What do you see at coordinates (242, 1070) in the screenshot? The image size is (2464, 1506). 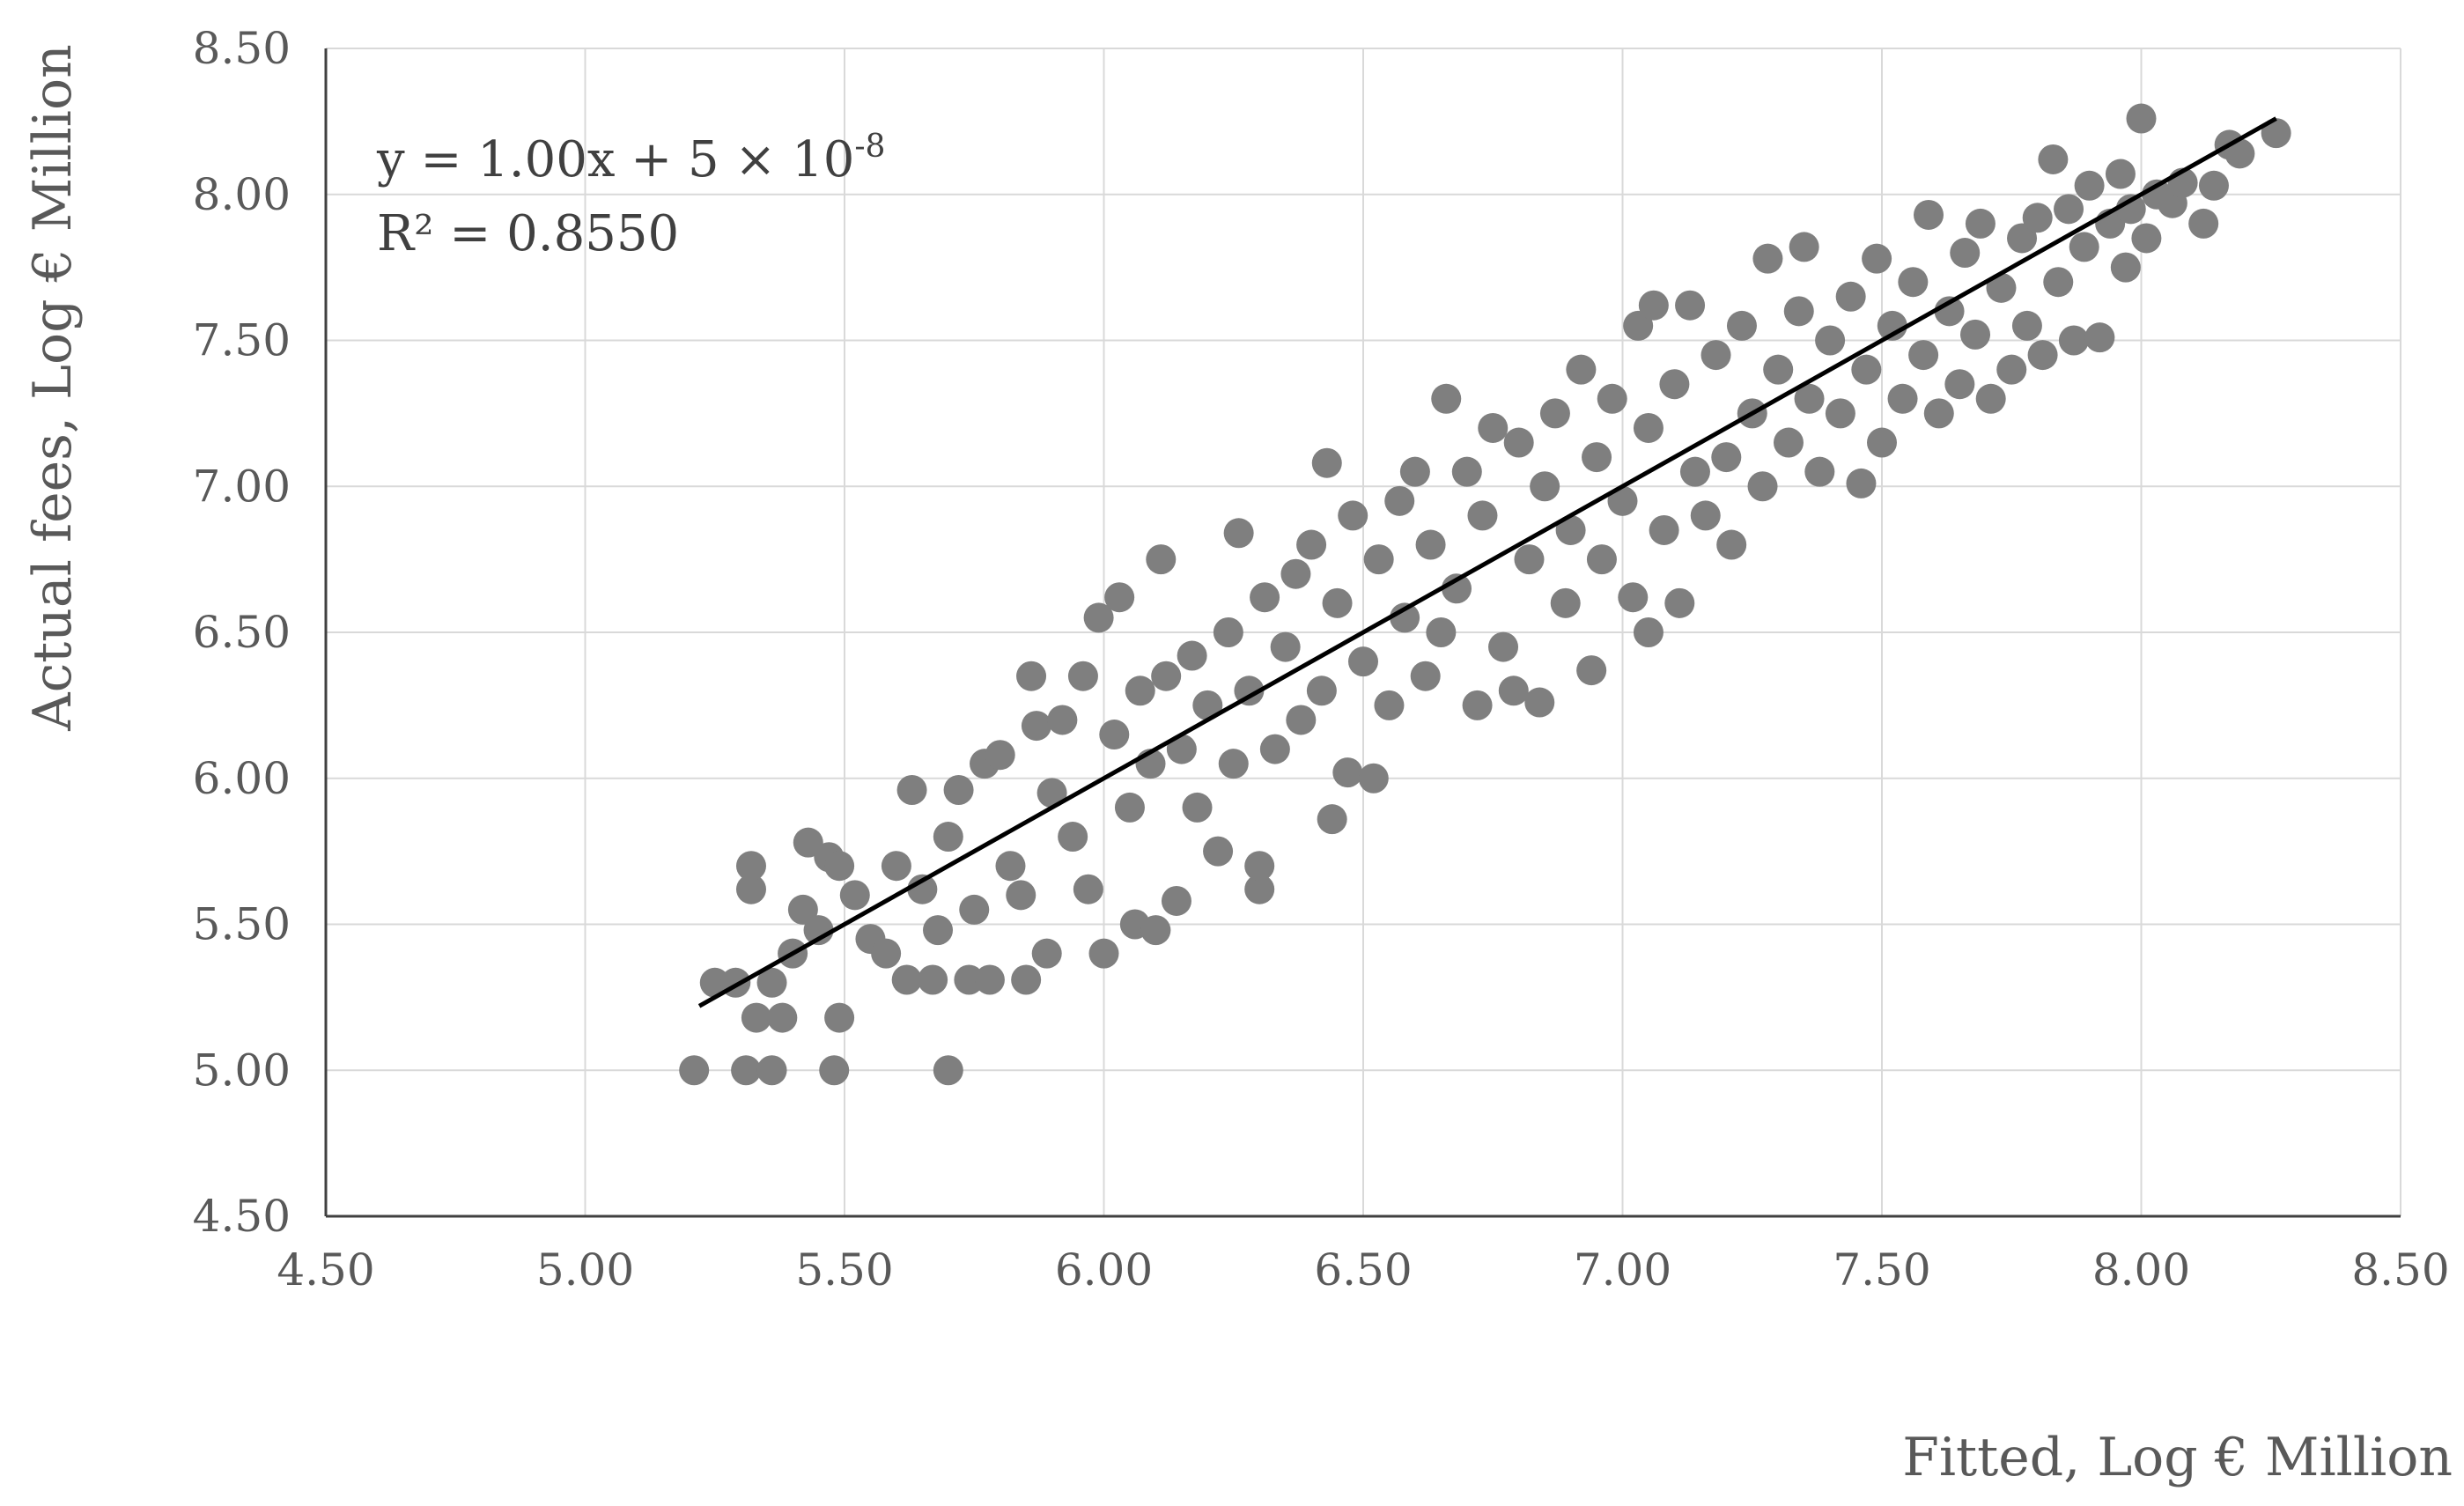 I see `y-tick-label: 5.00` at bounding box center [242, 1070].